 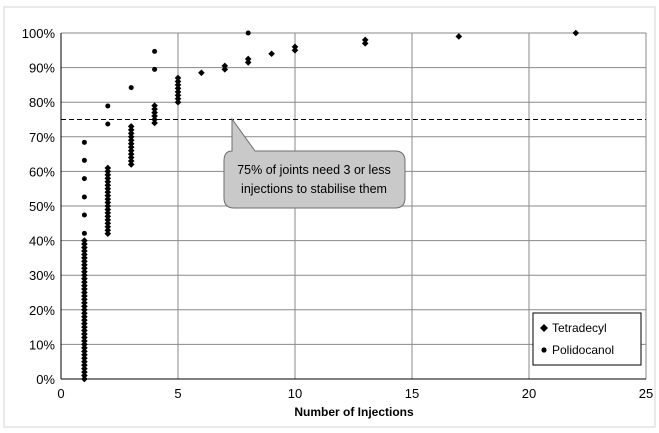 What do you see at coordinates (646, 393) in the screenshot?
I see `x-tick-label: 25` at bounding box center [646, 393].